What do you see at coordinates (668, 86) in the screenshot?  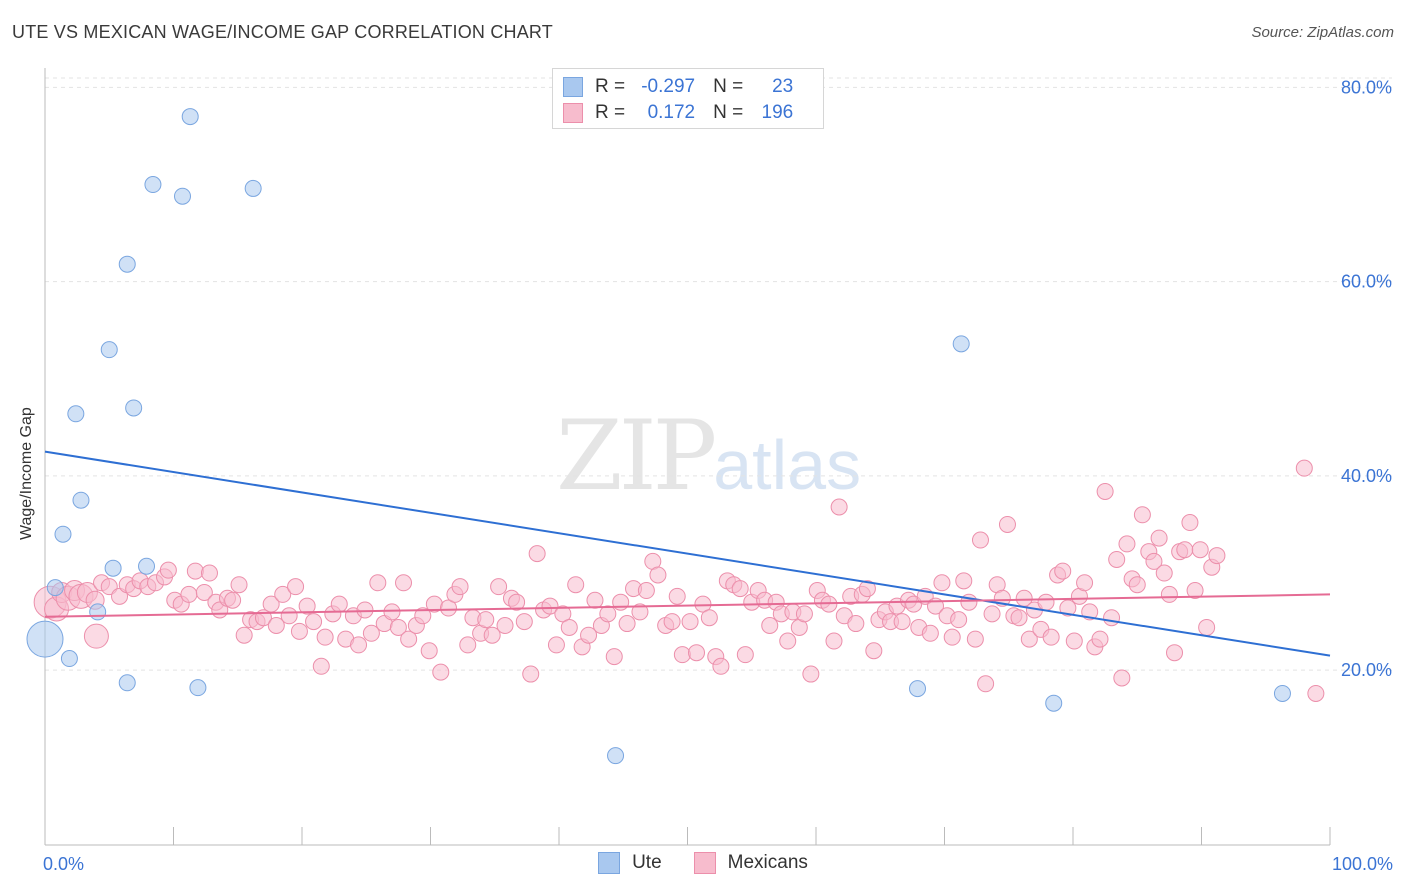 I see `r-value: -0.297` at bounding box center [668, 86].